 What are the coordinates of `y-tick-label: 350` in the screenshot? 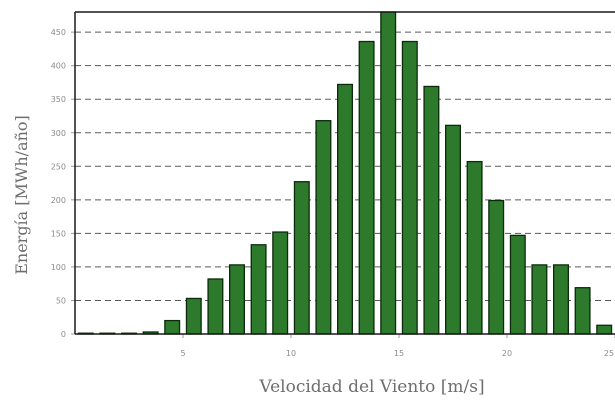 It's located at (58, 99).